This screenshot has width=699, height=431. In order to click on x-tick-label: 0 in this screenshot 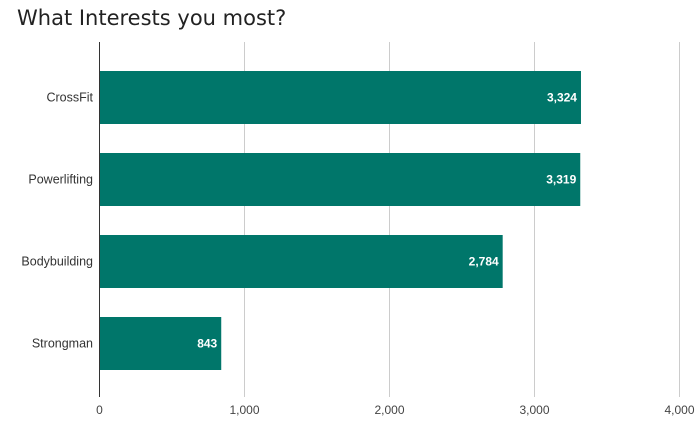, I will do `click(99, 410)`.